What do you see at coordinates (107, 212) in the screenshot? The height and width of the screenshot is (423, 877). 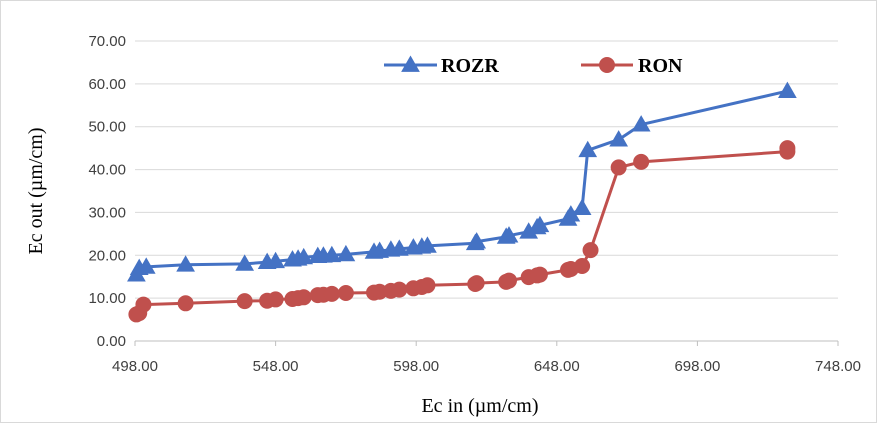 I see `y-tick-label: 30.00` at bounding box center [107, 212].